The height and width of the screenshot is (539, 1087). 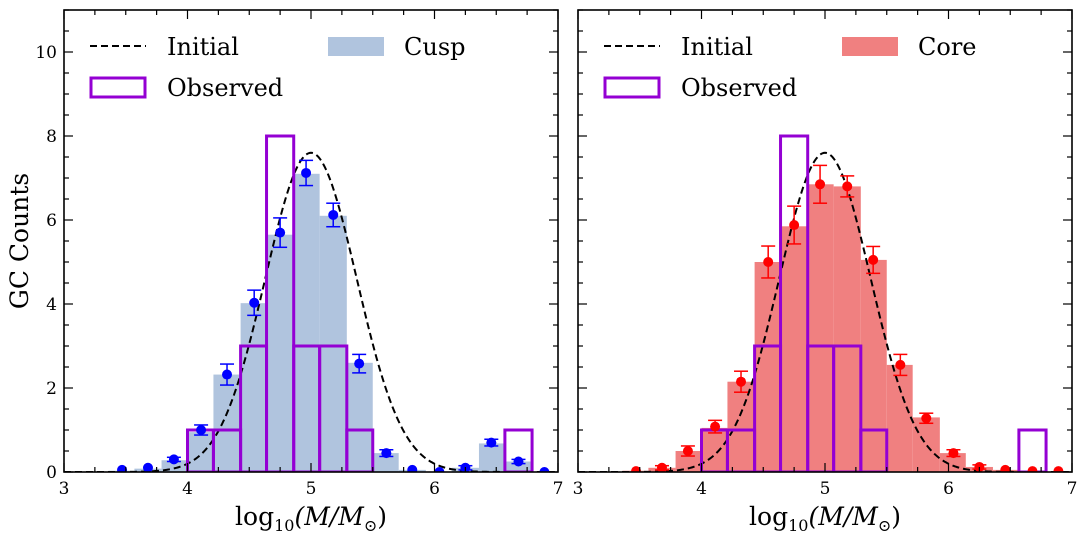 What do you see at coordinates (51, 473) in the screenshot?
I see `y-tick-label: 0` at bounding box center [51, 473].